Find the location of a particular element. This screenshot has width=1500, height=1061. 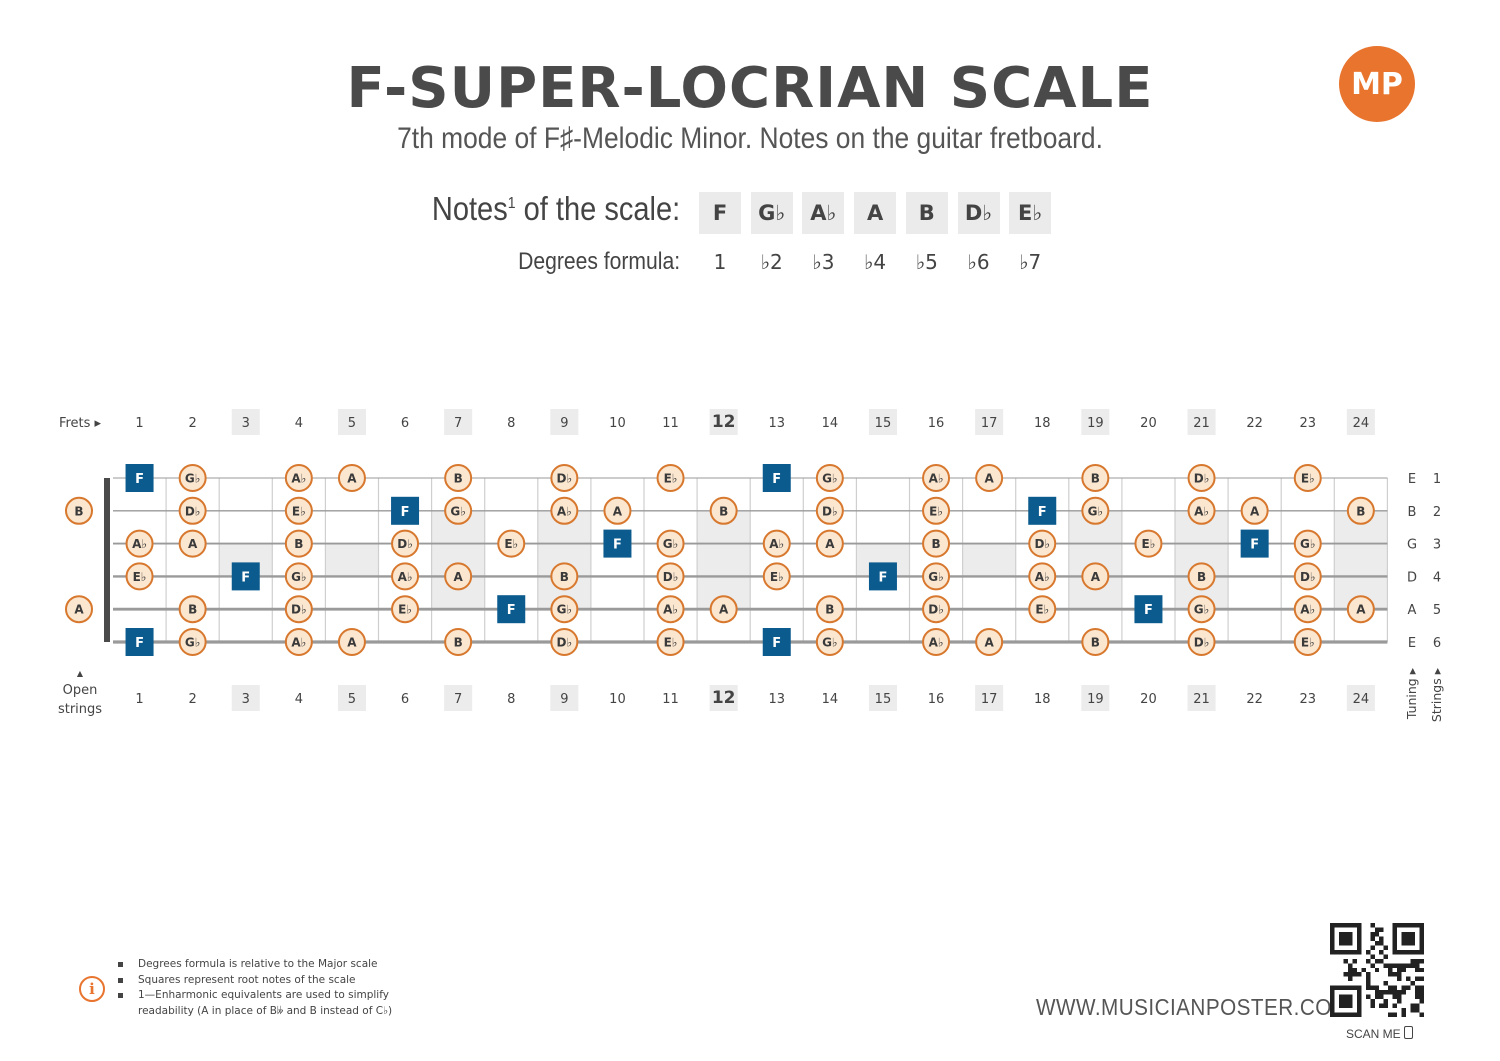

fret-number: 6 is located at coordinates (405, 699).